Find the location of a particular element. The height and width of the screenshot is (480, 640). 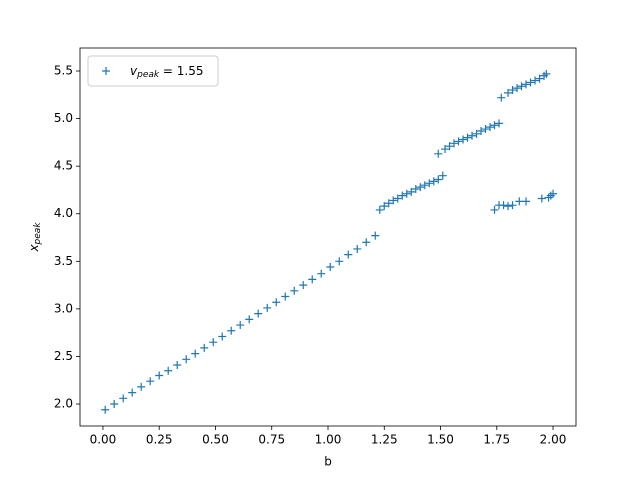

y-tick-label: 2.0 is located at coordinates (63, 404).